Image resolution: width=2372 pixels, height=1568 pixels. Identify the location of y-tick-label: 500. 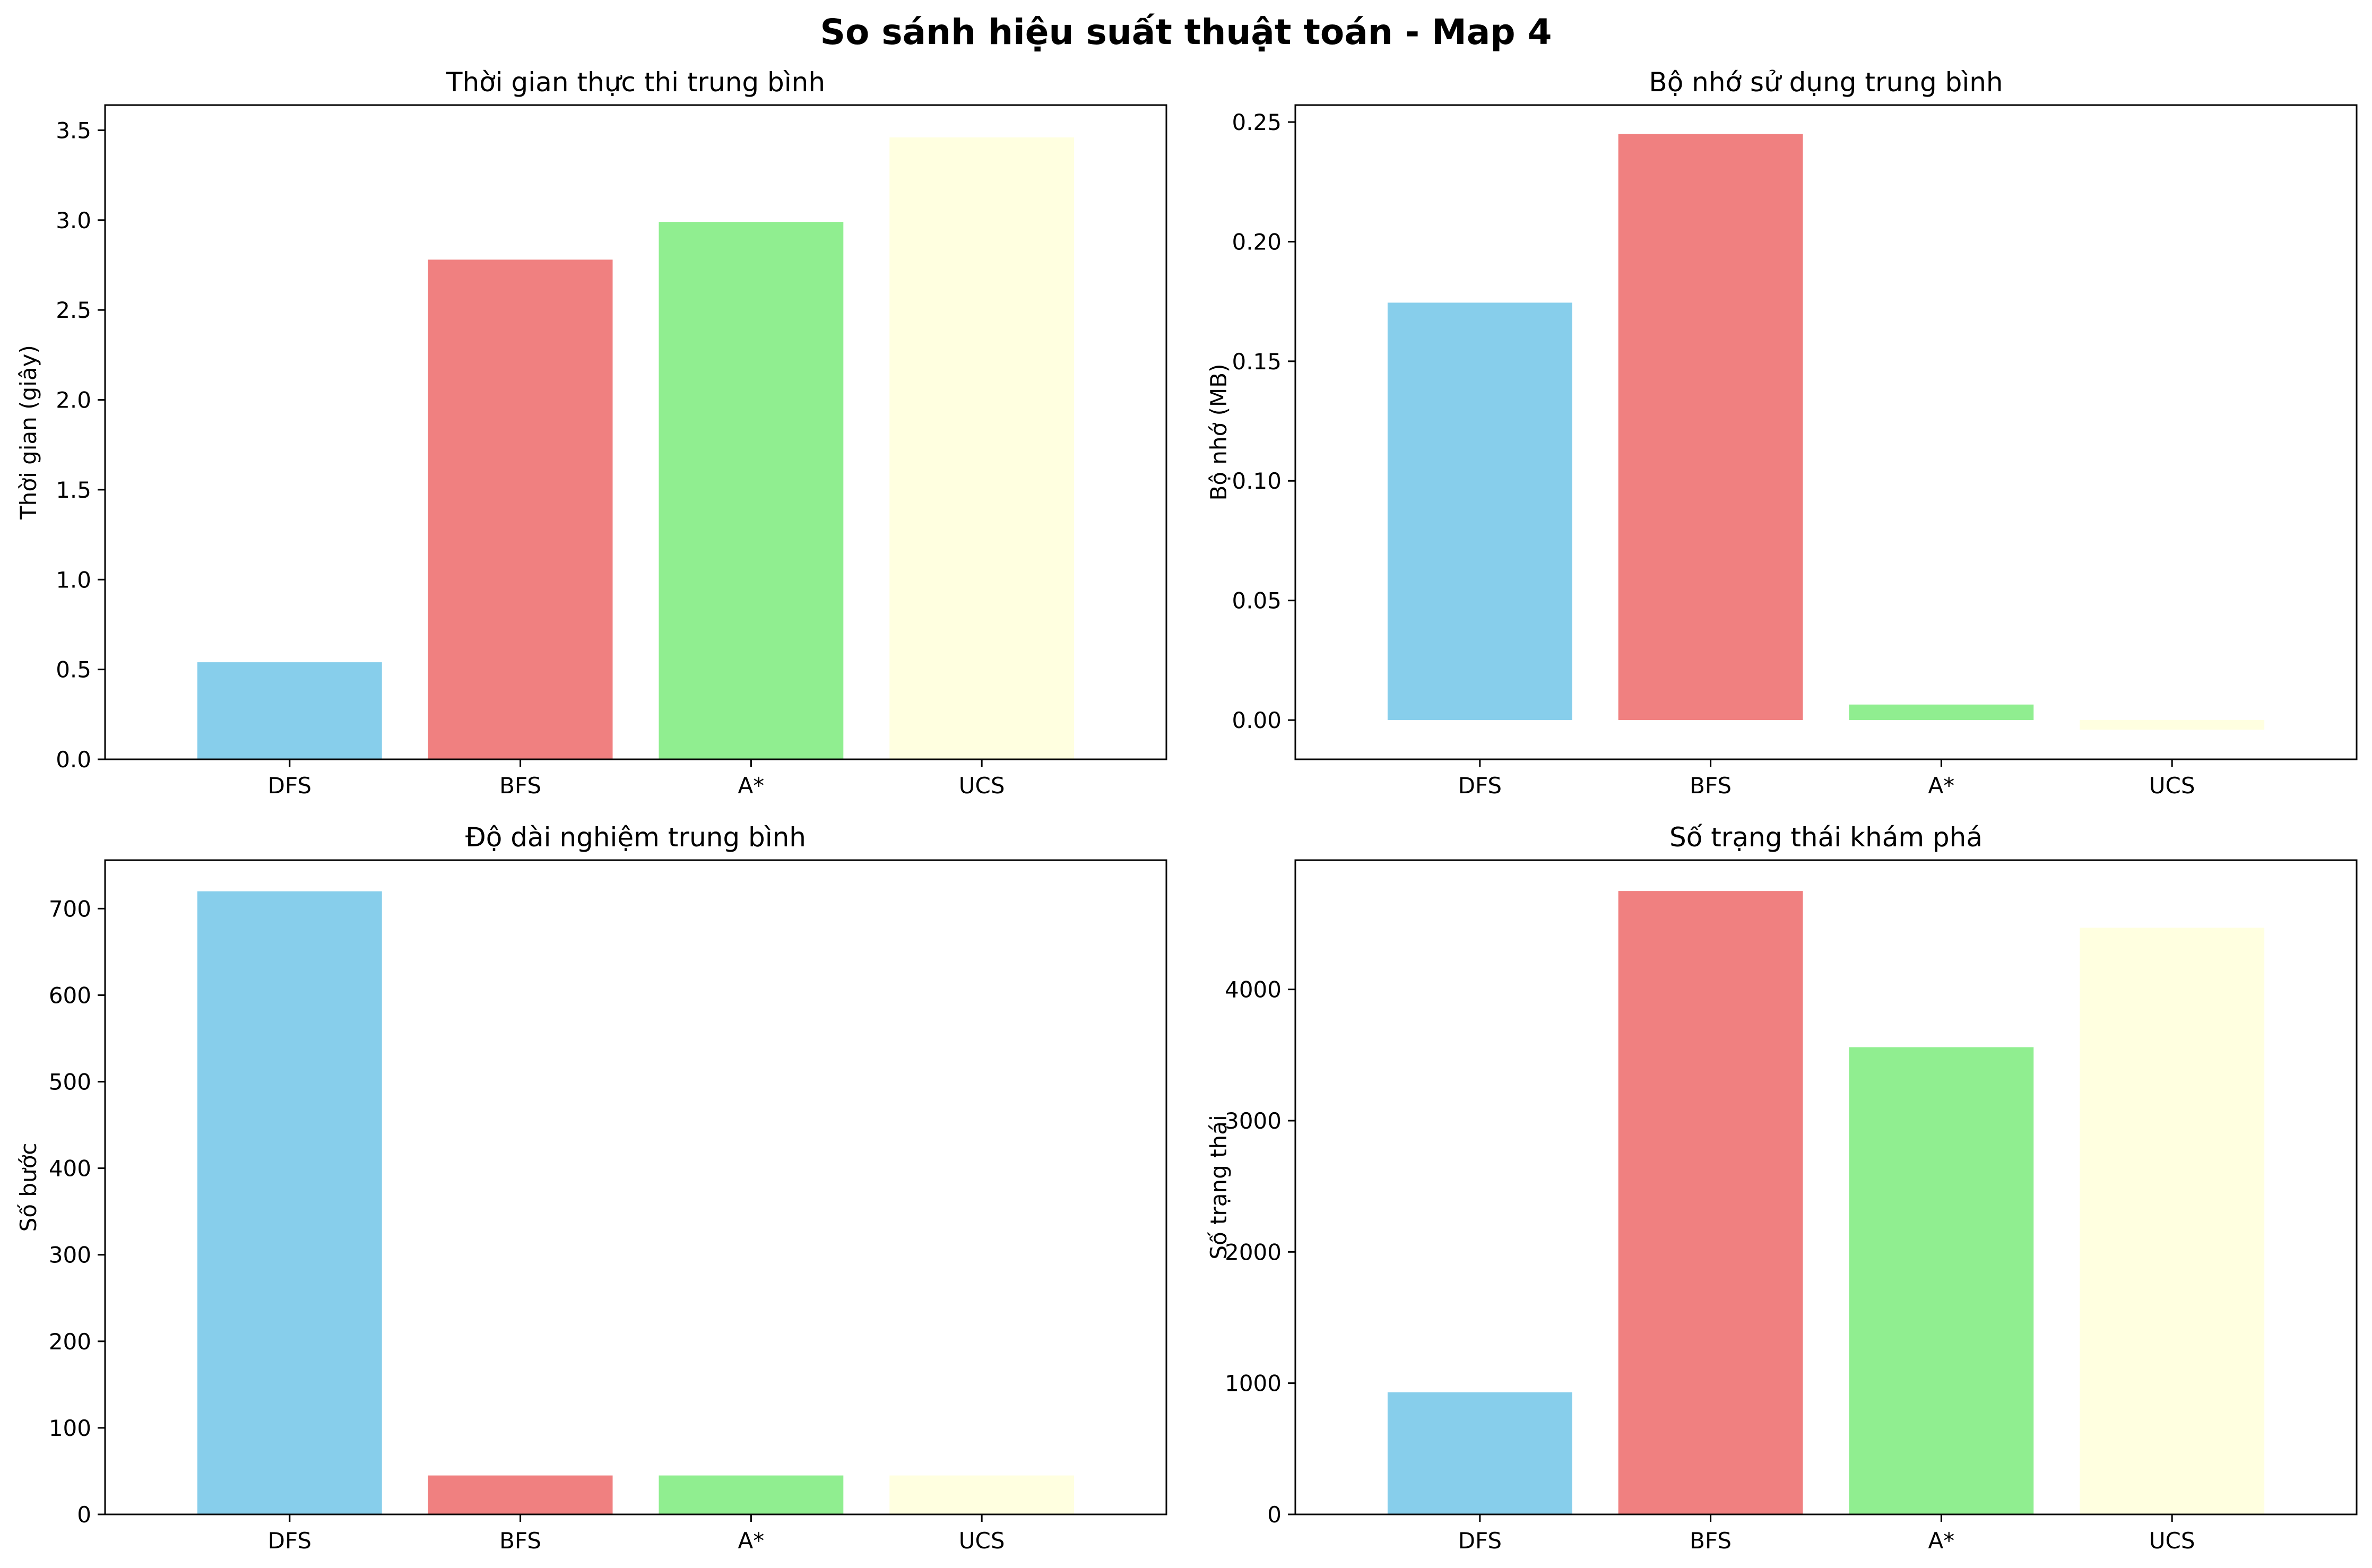
(70, 1082).